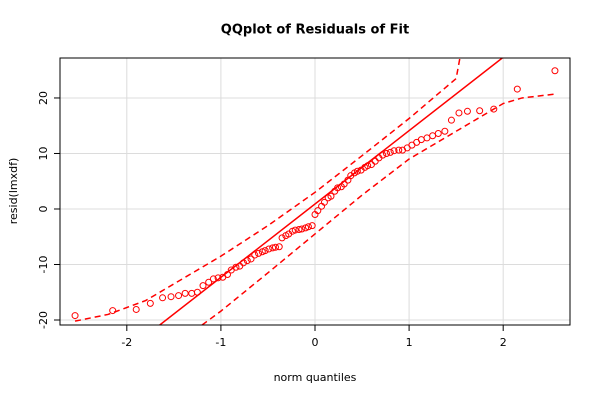 Image resolution: width=600 pixels, height=404 pixels. What do you see at coordinates (503, 342) in the screenshot?
I see `x-tick-label: 2` at bounding box center [503, 342].